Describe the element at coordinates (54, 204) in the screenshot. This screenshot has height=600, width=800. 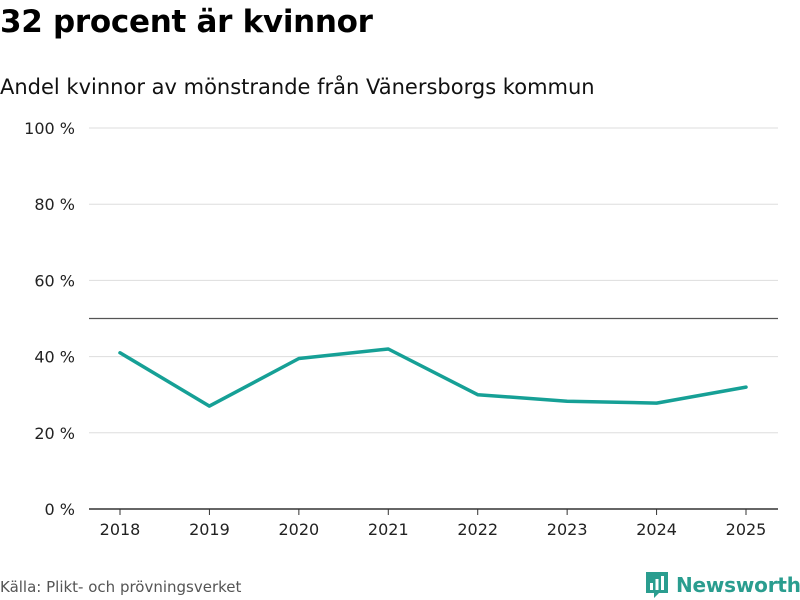
I see `y-tick-label: 80 %` at that location.